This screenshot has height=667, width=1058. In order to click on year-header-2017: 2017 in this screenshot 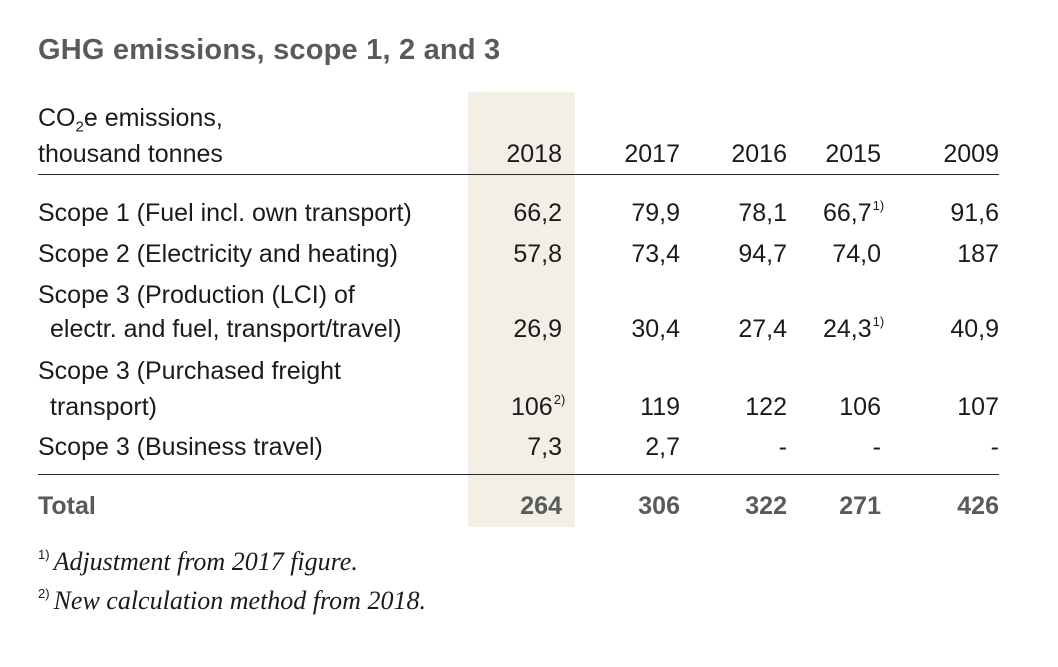, I will do `click(652, 154)`.